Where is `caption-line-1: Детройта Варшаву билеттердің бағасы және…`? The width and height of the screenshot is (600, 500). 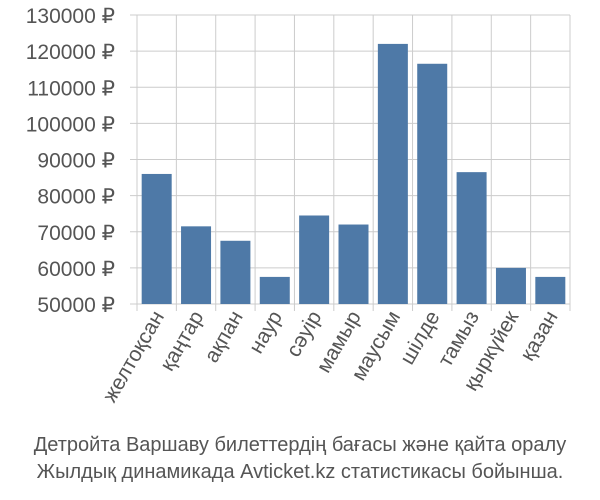 caption-line-1: Детройта Варшаву билеттердің бағасы және… is located at coordinates (300, 445).